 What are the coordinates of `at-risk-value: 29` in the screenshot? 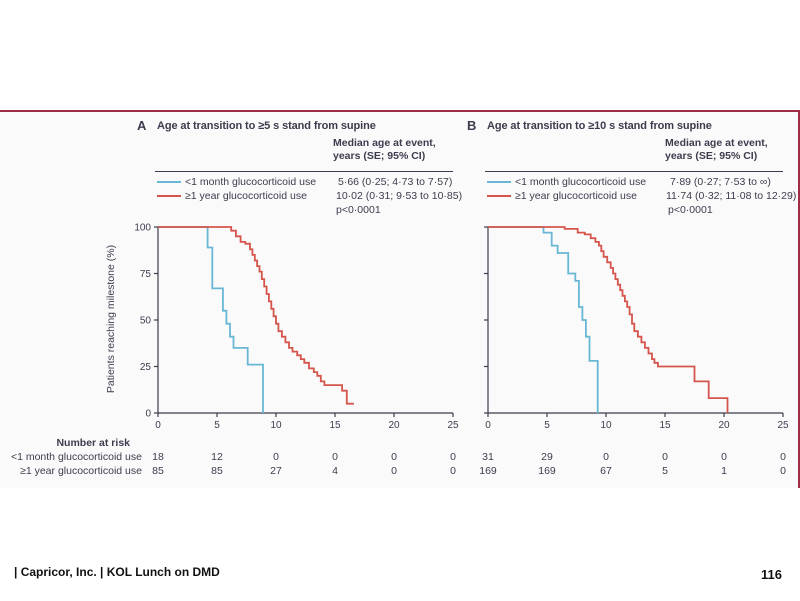 It's located at (547, 457).